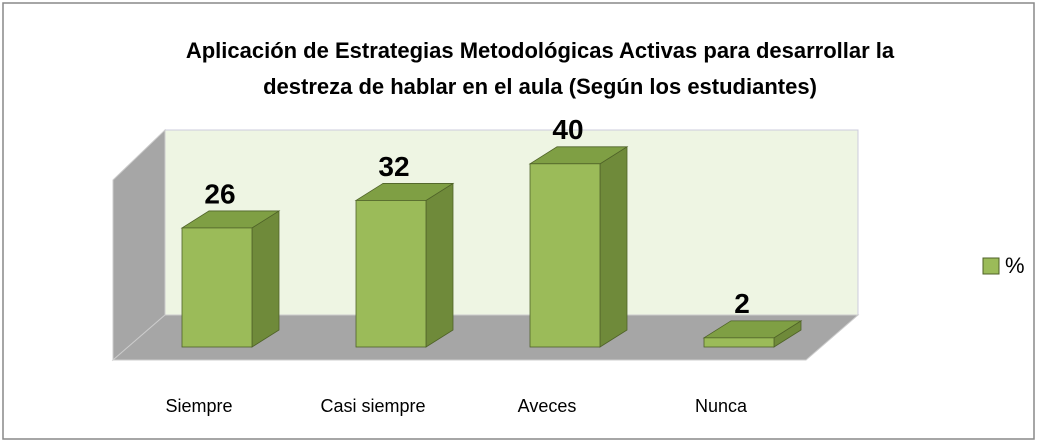 This screenshot has width=1039, height=444. Describe the element at coordinates (485, 337) in the screenshot. I see `floor` at that location.